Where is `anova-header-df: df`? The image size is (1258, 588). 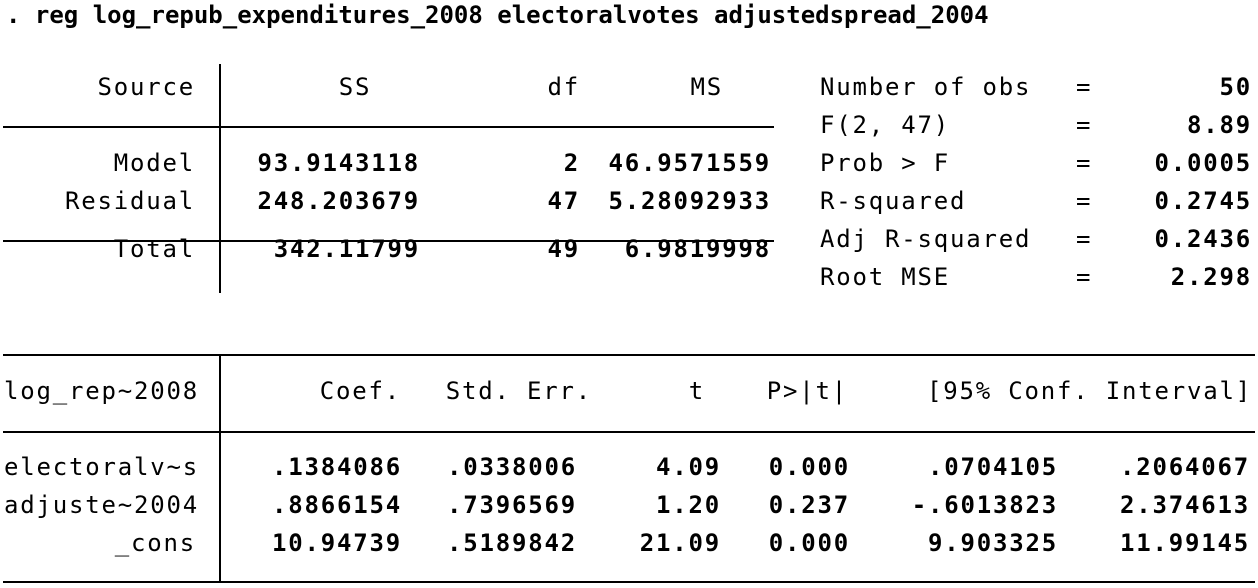
anova-header-df: df is located at coordinates (563, 87).